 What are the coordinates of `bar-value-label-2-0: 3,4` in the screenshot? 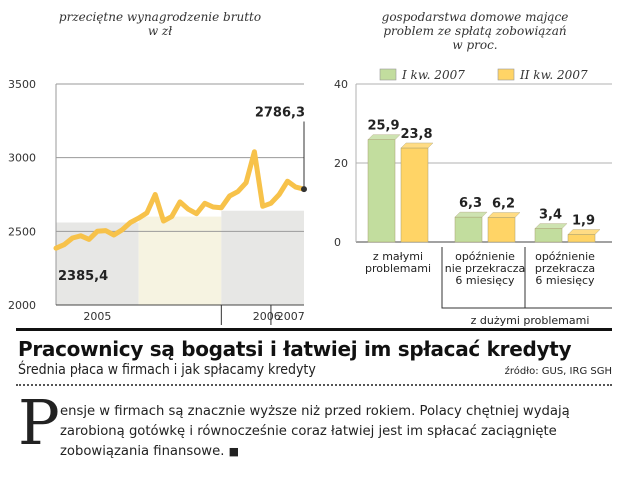 It's located at (550, 215).